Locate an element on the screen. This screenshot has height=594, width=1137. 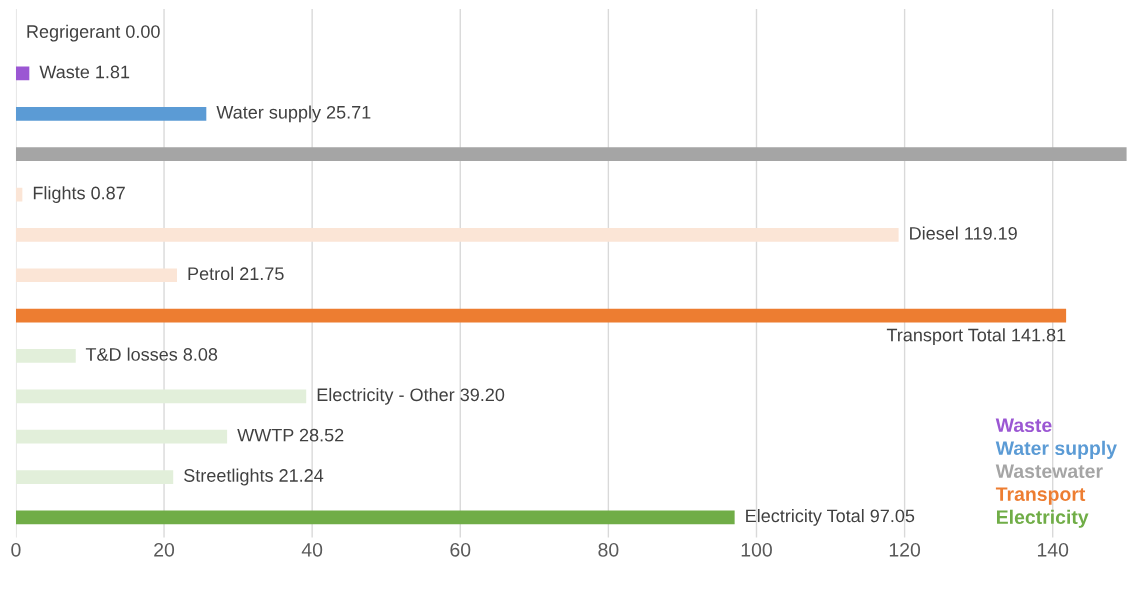
text: Diesel 119.19 is located at coordinates (963, 233).